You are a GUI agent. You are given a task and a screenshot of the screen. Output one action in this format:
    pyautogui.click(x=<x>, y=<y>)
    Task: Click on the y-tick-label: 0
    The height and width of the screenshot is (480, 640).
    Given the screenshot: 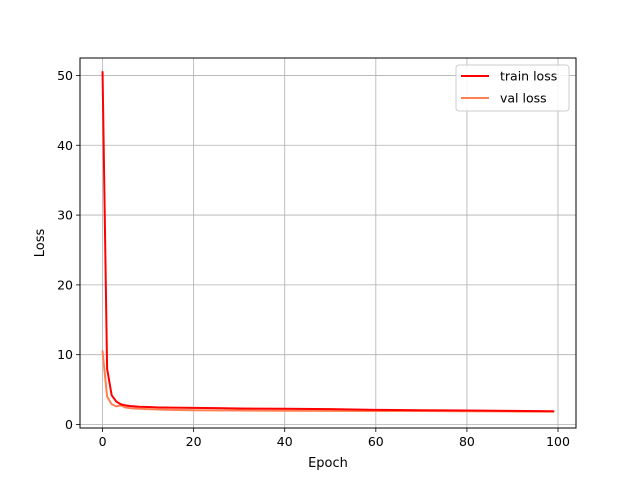 What is the action you would take?
    pyautogui.click(x=69, y=424)
    